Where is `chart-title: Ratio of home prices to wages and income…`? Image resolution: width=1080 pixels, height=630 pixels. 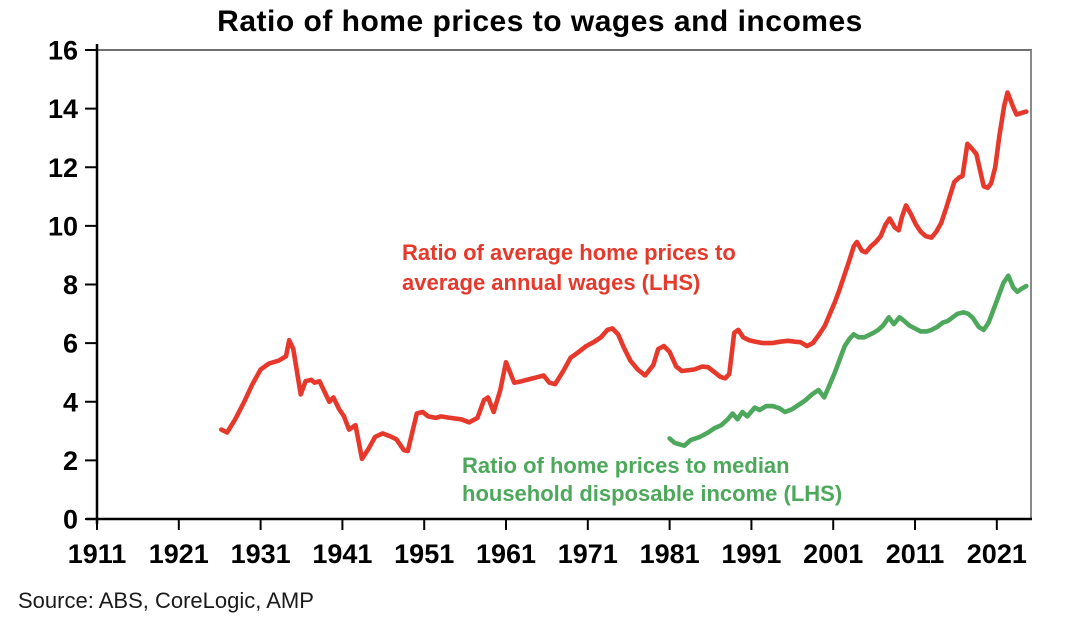 chart-title: Ratio of home prices to wages and income… is located at coordinates (540, 21).